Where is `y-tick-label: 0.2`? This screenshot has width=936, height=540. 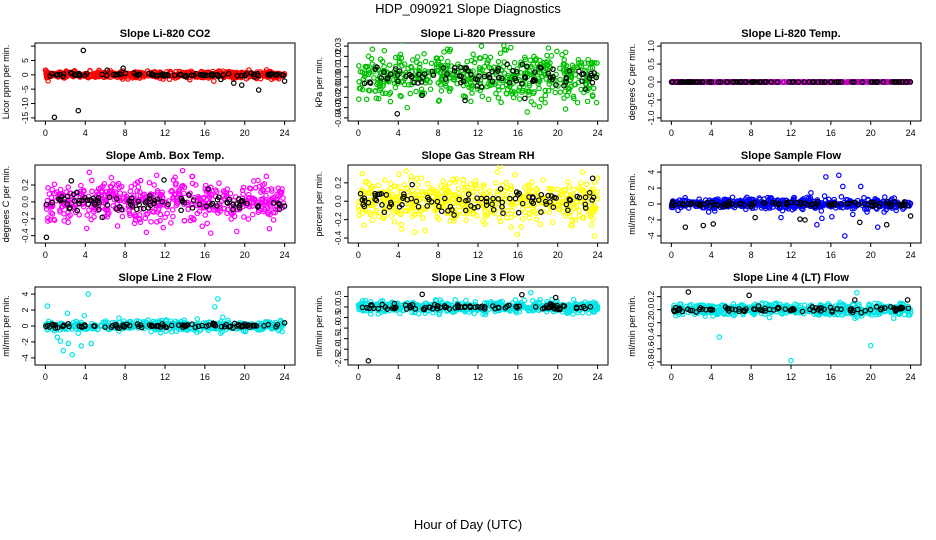
y-tick-label: 0.2 is located at coordinates (25, 185).